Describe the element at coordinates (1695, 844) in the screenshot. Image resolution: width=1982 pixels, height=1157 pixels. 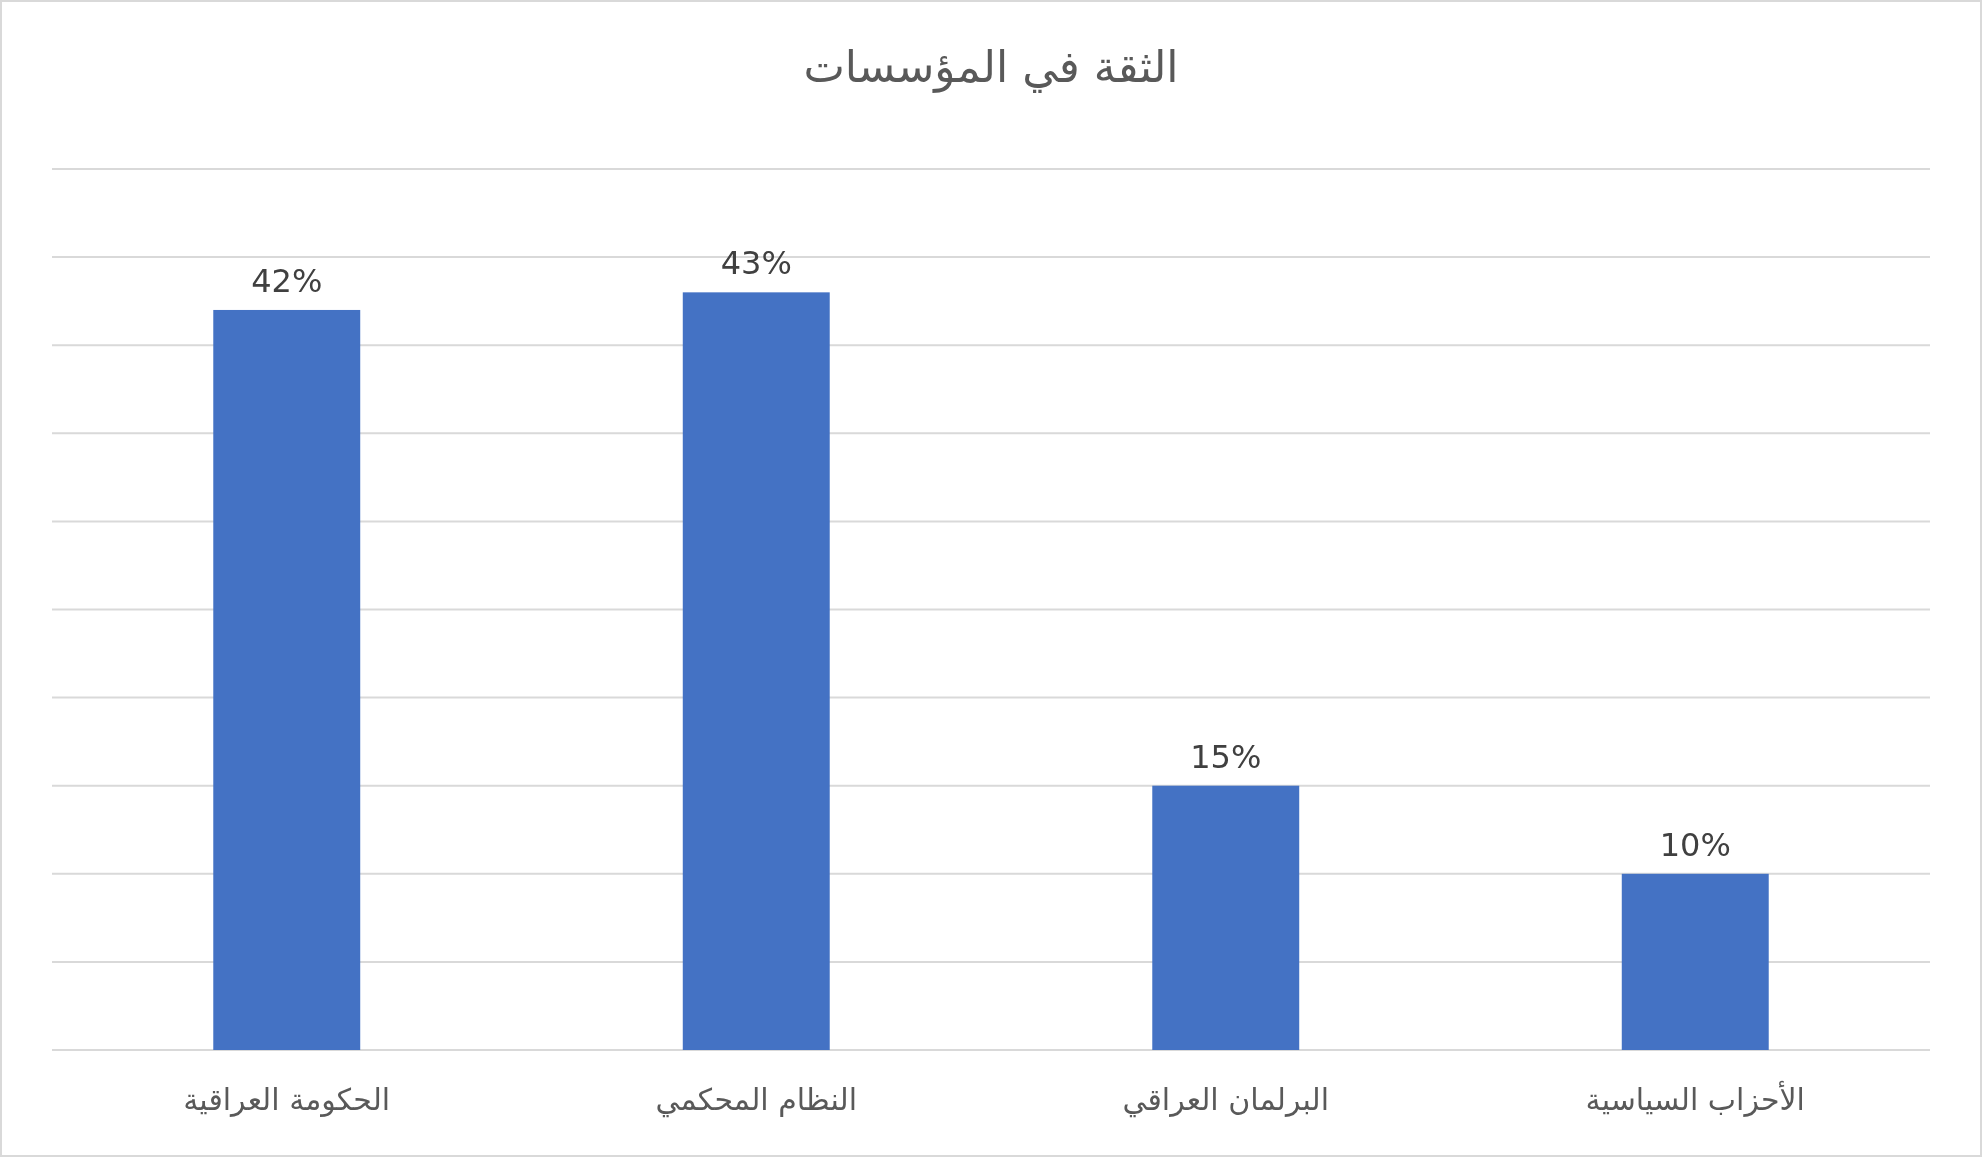
I see `data-label: 10%` at that location.